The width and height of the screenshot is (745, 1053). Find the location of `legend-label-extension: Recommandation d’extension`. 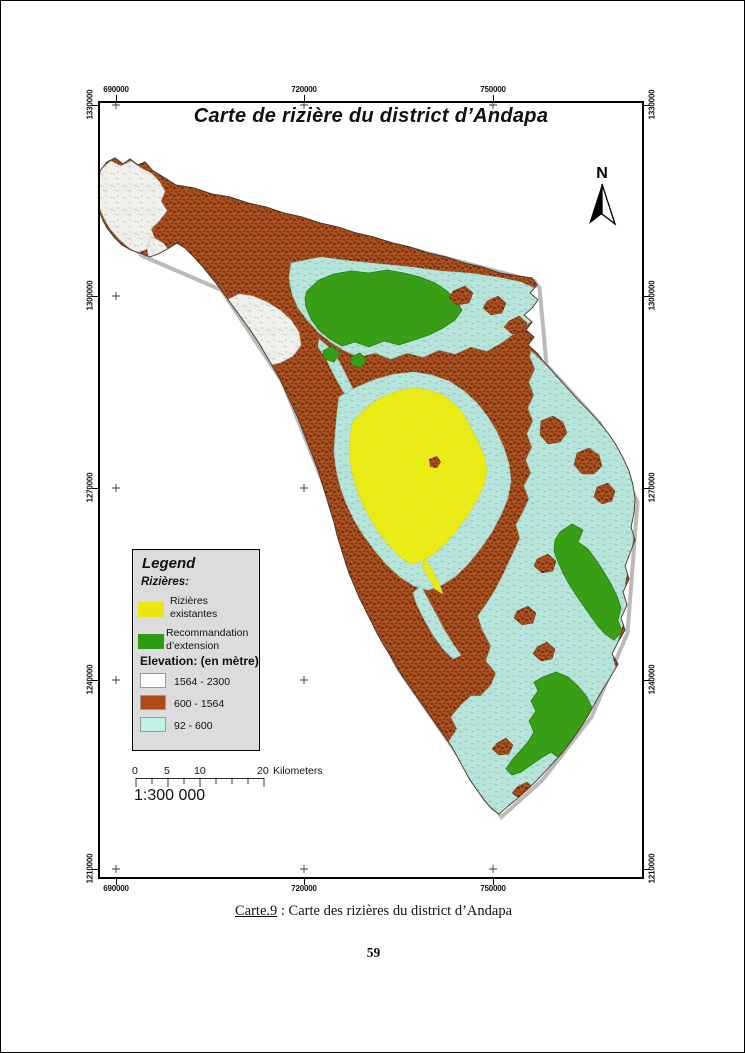

legend-label-extension: Recommandation d’extension is located at coordinates (207, 639).